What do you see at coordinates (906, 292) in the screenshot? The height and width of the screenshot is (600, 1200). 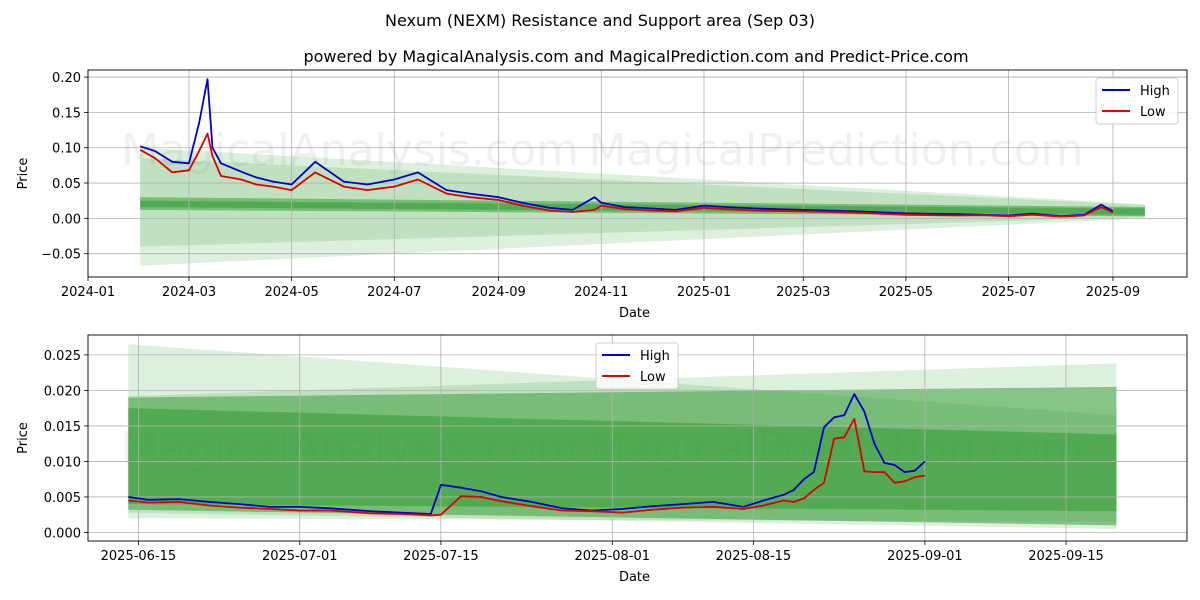 I see `x-tick-label: 2025-05` at bounding box center [906, 292].